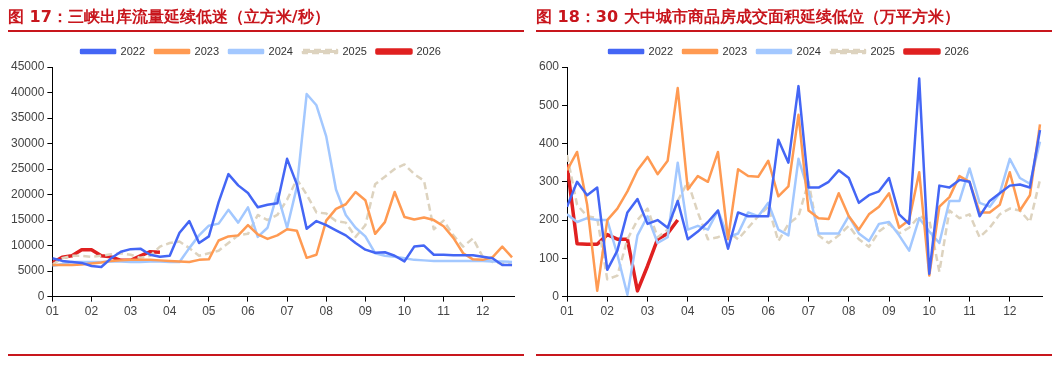 This screenshot has width=1061, height=379. I want to click on chart-title: 图 18：30 大中城市商品房成交面积延续低位（万平方米）, so click(748, 17).